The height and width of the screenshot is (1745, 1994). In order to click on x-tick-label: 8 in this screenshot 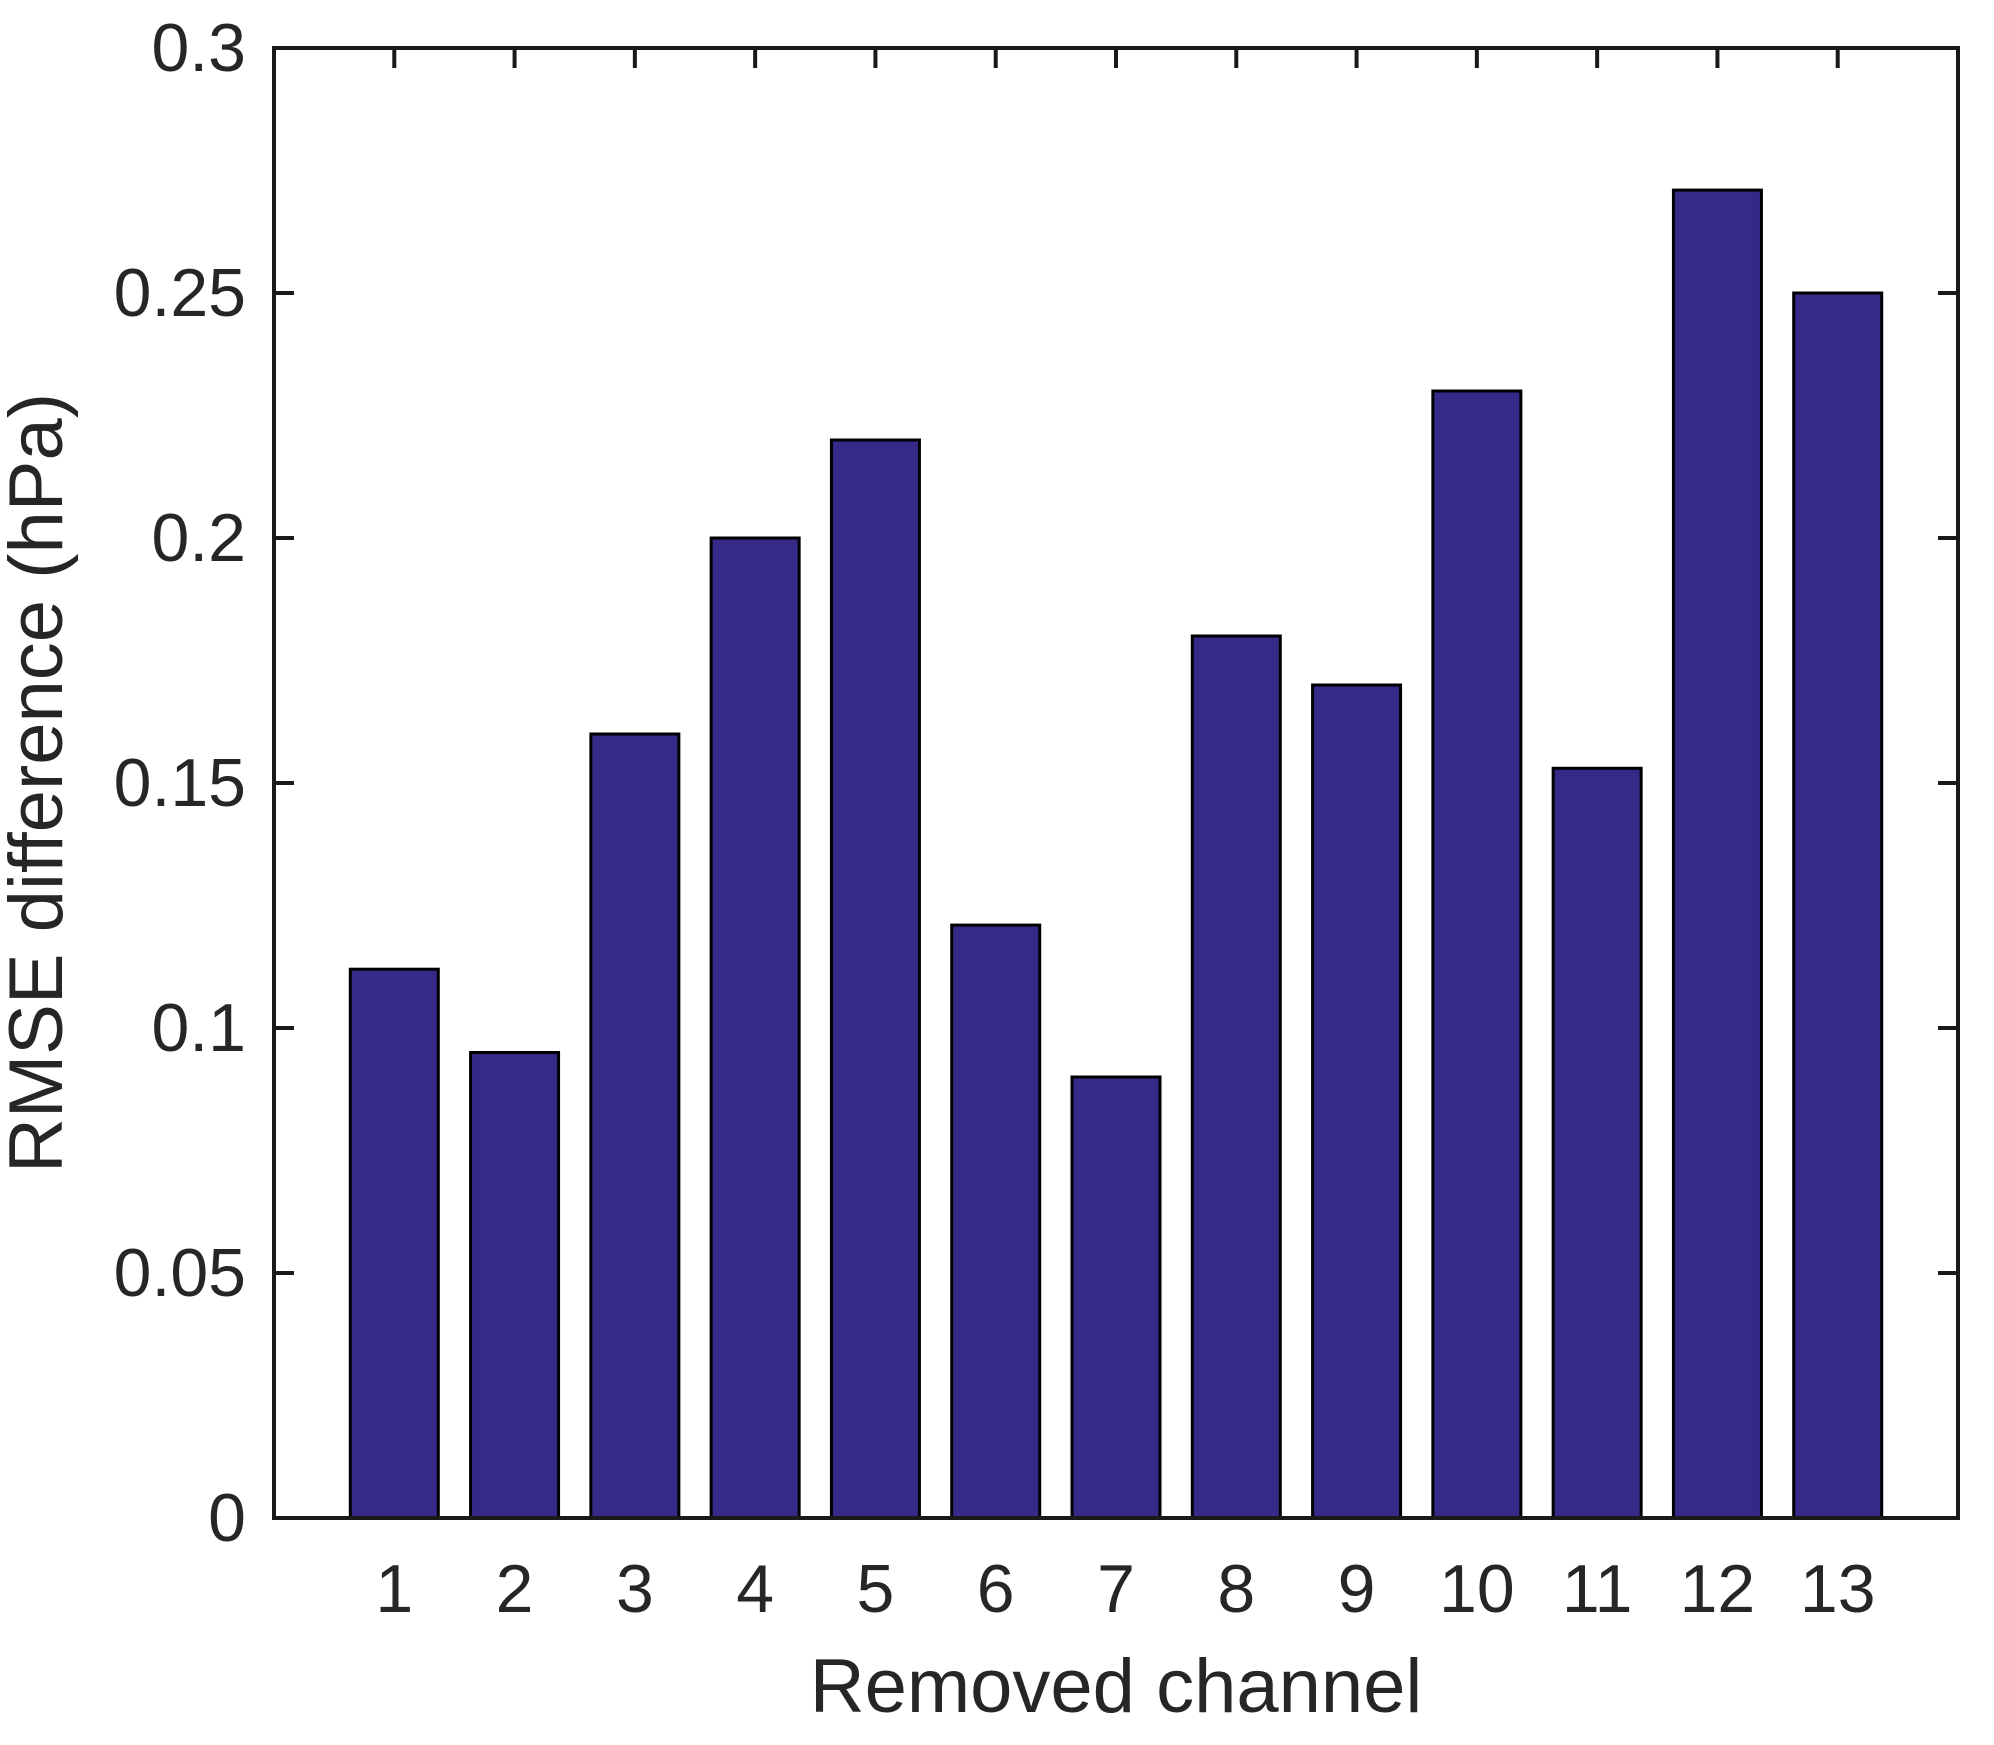, I will do `click(1236, 1589)`.